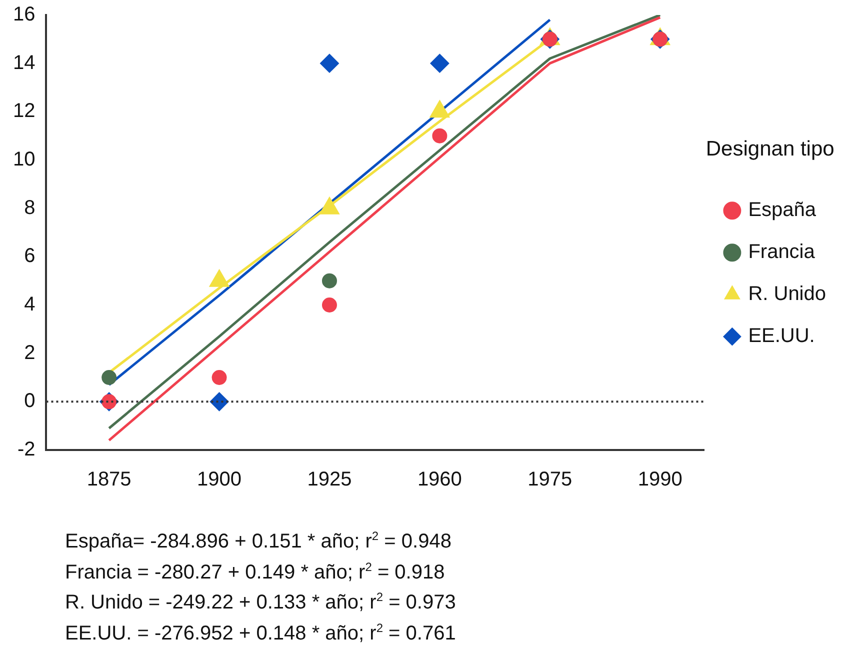 This screenshot has height=655, width=846. What do you see at coordinates (30, 305) in the screenshot?
I see `y-tick-label: 4` at bounding box center [30, 305].